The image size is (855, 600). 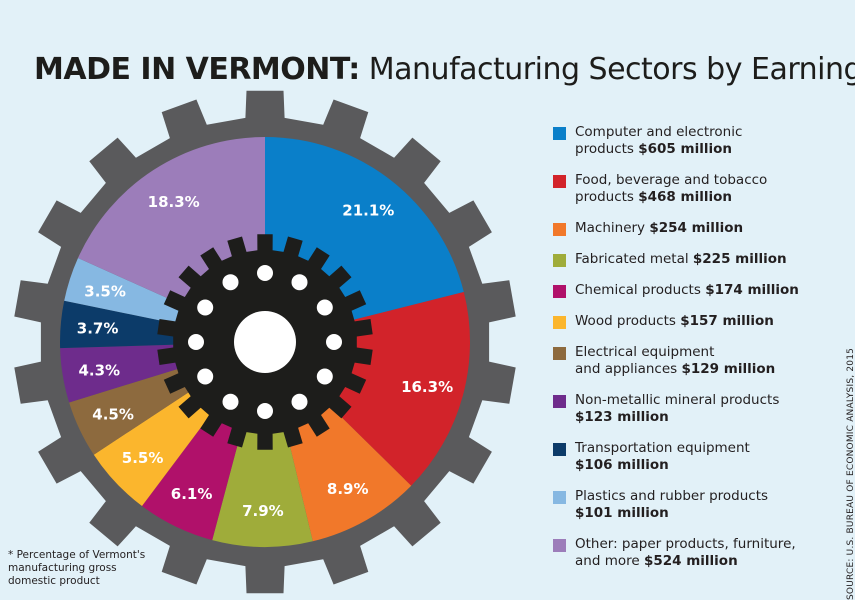 I want to click on legend-label: Other: paper products, furniture,, so click(x=685, y=544).